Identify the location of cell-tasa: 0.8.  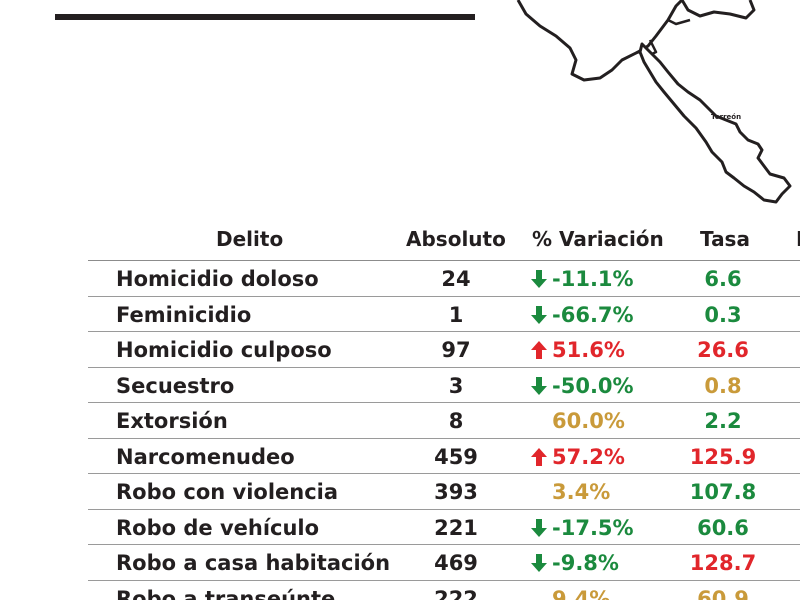
(723, 385).